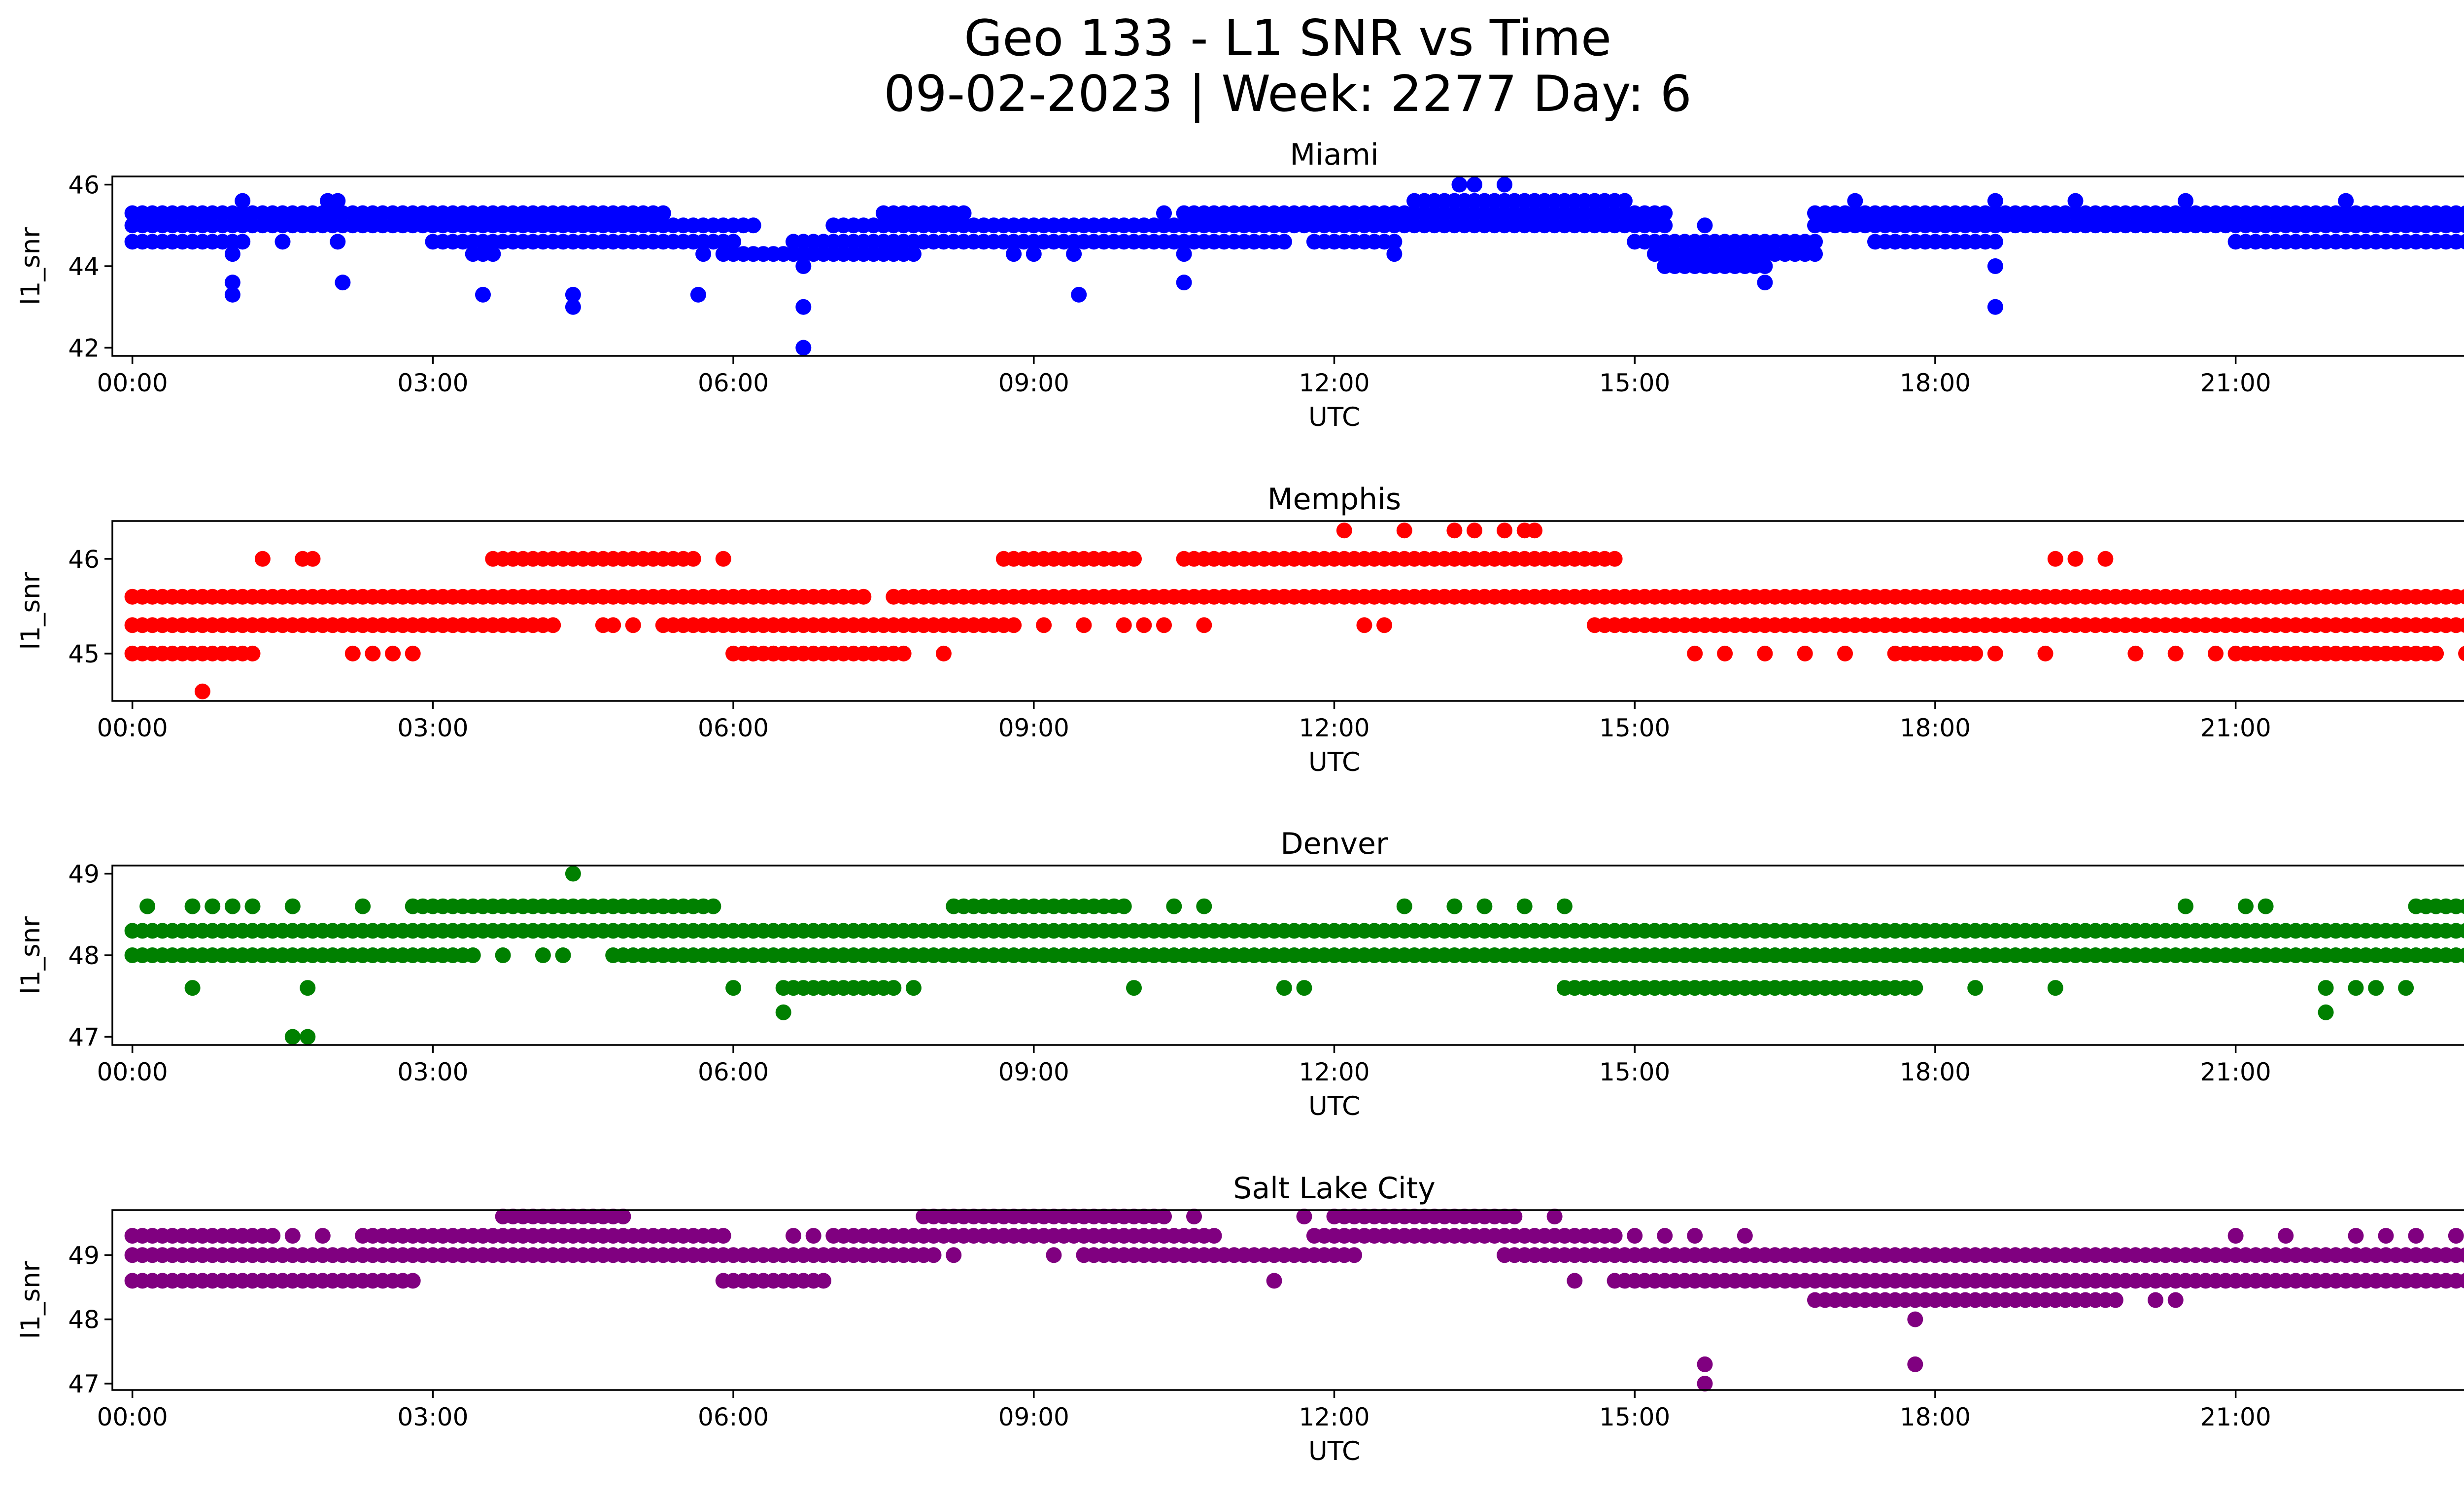 The image size is (2464, 1495). What do you see at coordinates (1334, 844) in the screenshot?
I see `subplot-title: Denver` at bounding box center [1334, 844].